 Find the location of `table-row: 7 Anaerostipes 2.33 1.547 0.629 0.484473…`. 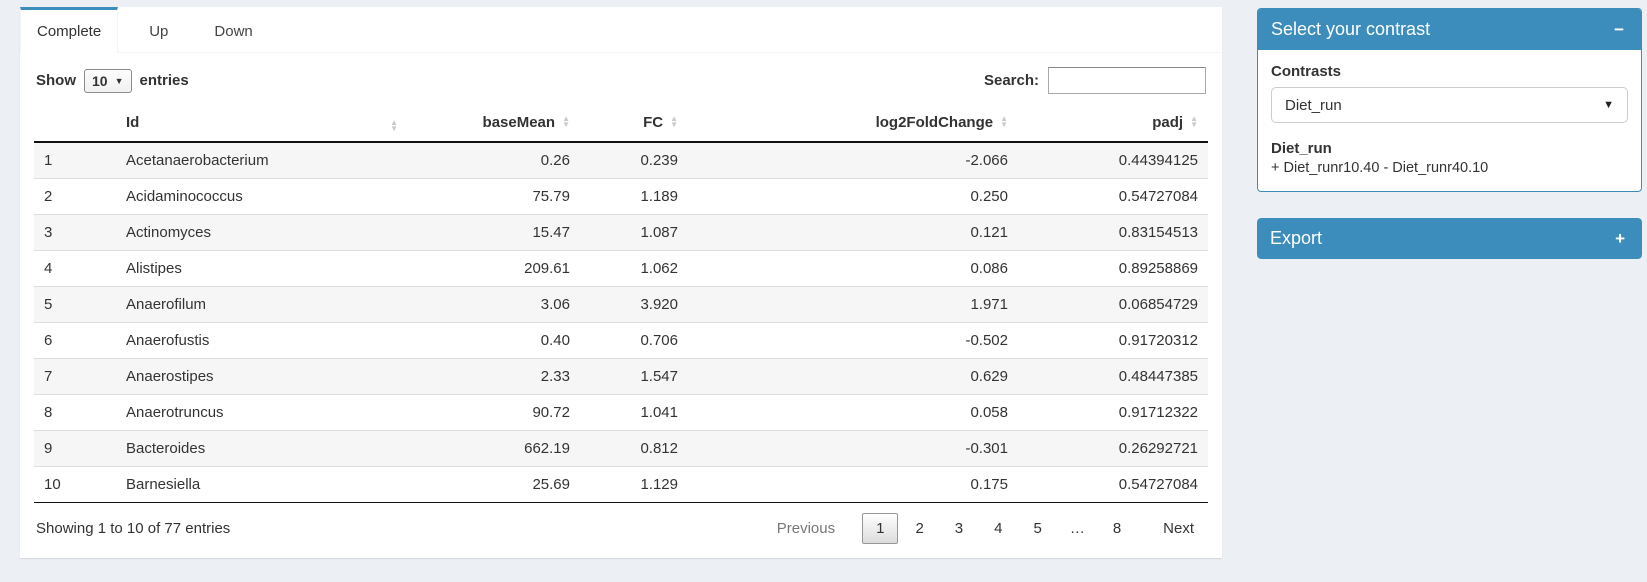

table-row: 7 Anaerostipes 2.33 1.547 0.629 0.484473… is located at coordinates (621, 376).